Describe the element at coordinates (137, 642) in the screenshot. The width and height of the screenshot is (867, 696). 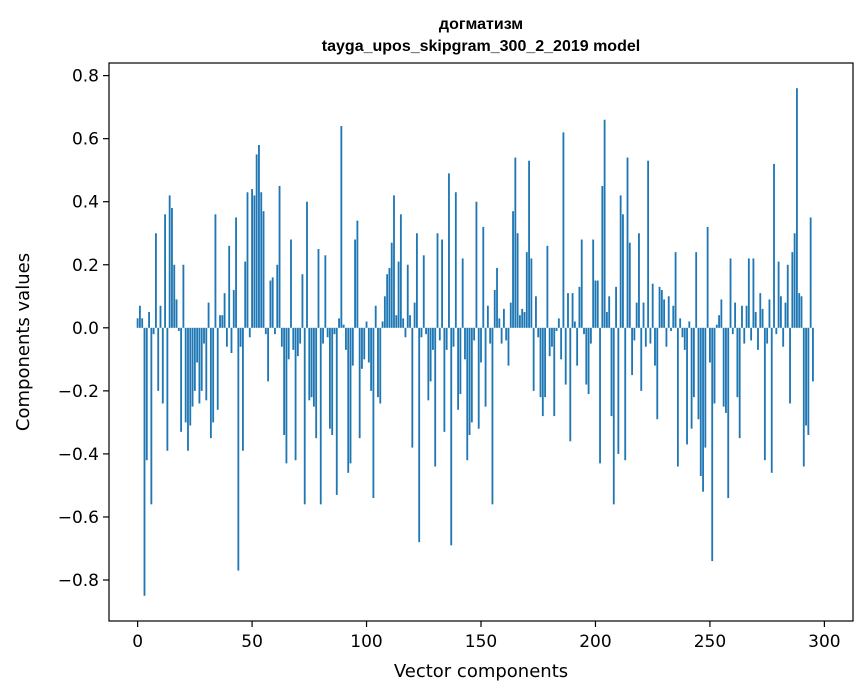
I see `x-tick-label: 0` at that location.